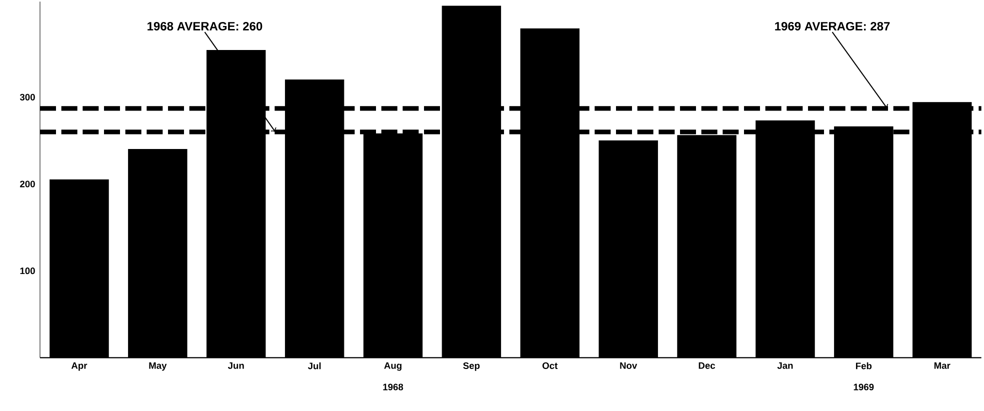 Image resolution: width=984 pixels, height=411 pixels. I want to click on x-tick-label: Aug, so click(393, 366).